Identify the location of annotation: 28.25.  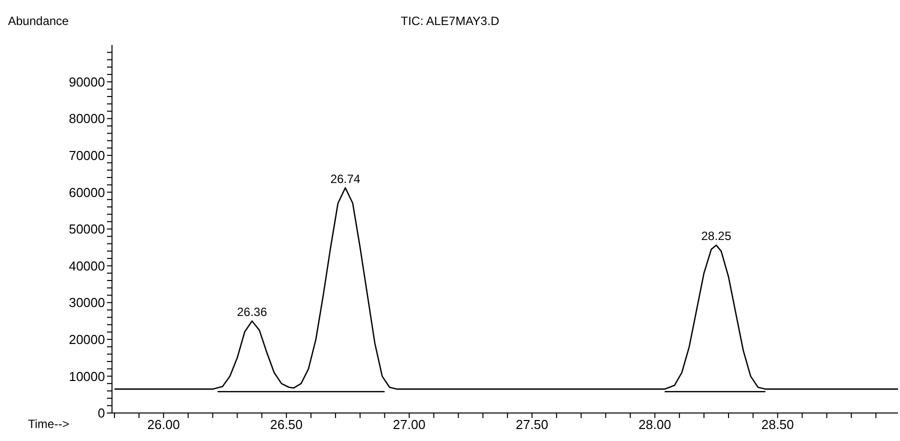
(716, 236).